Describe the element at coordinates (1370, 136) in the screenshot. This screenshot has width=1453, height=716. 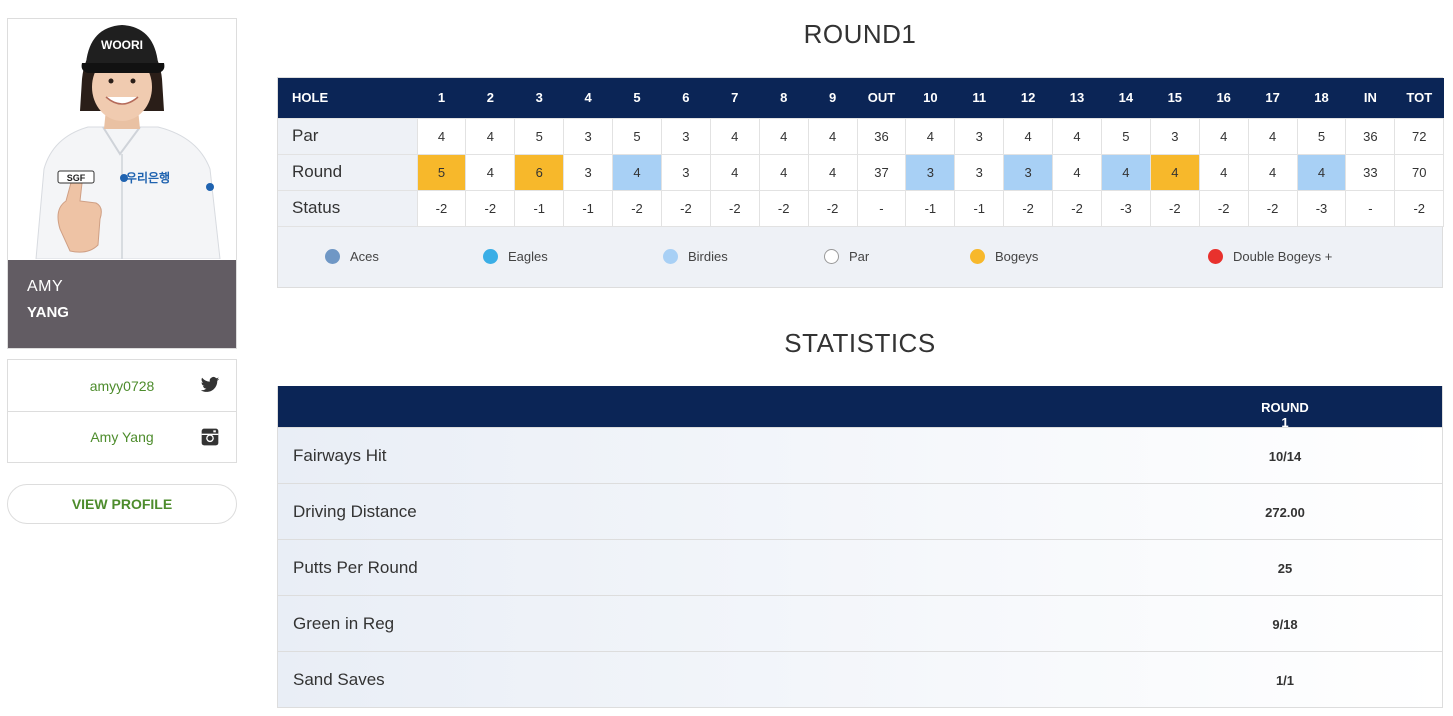
I see `score-cell: 36` at that location.